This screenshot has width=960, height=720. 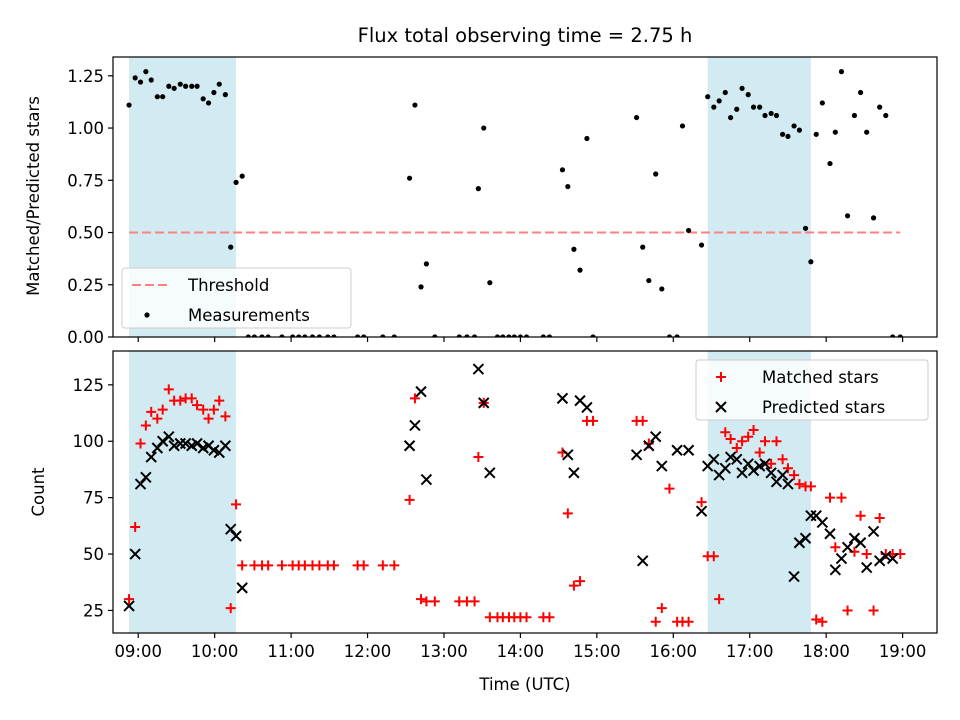 What do you see at coordinates (33, 196) in the screenshot?
I see `top-y-axis-label: Matched/Predicted stars` at bounding box center [33, 196].